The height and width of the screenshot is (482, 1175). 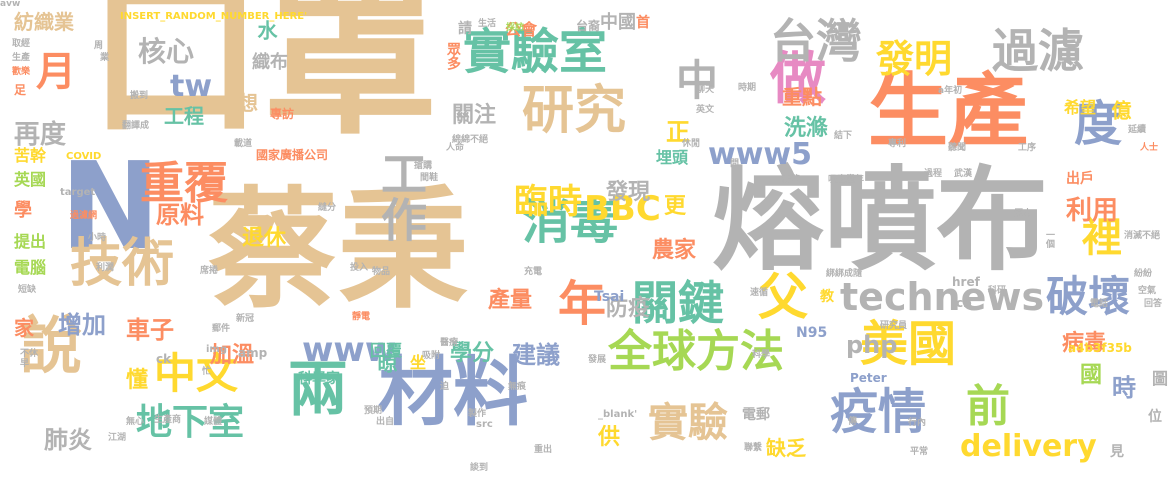 What do you see at coordinates (117, 438) in the screenshot?
I see `cloud-word: 江湖` at bounding box center [117, 438].